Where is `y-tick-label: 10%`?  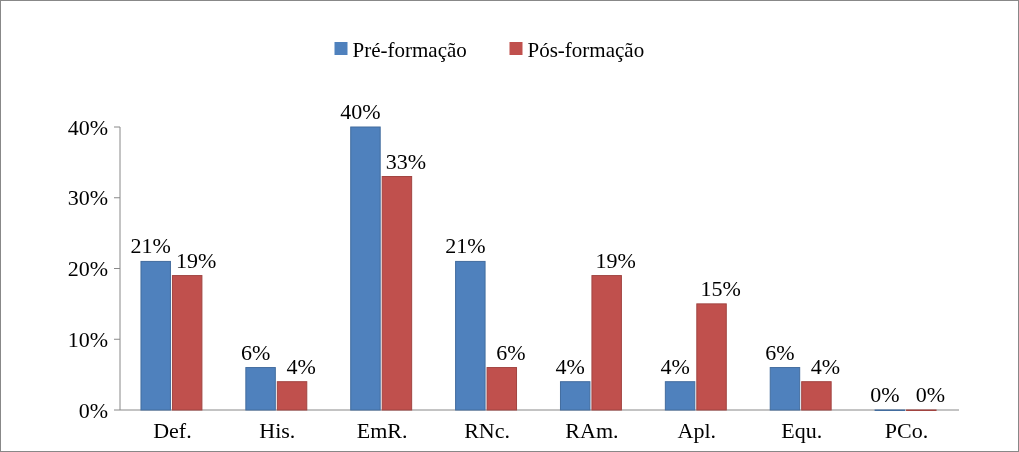
y-tick-label: 10% is located at coordinates (87, 339).